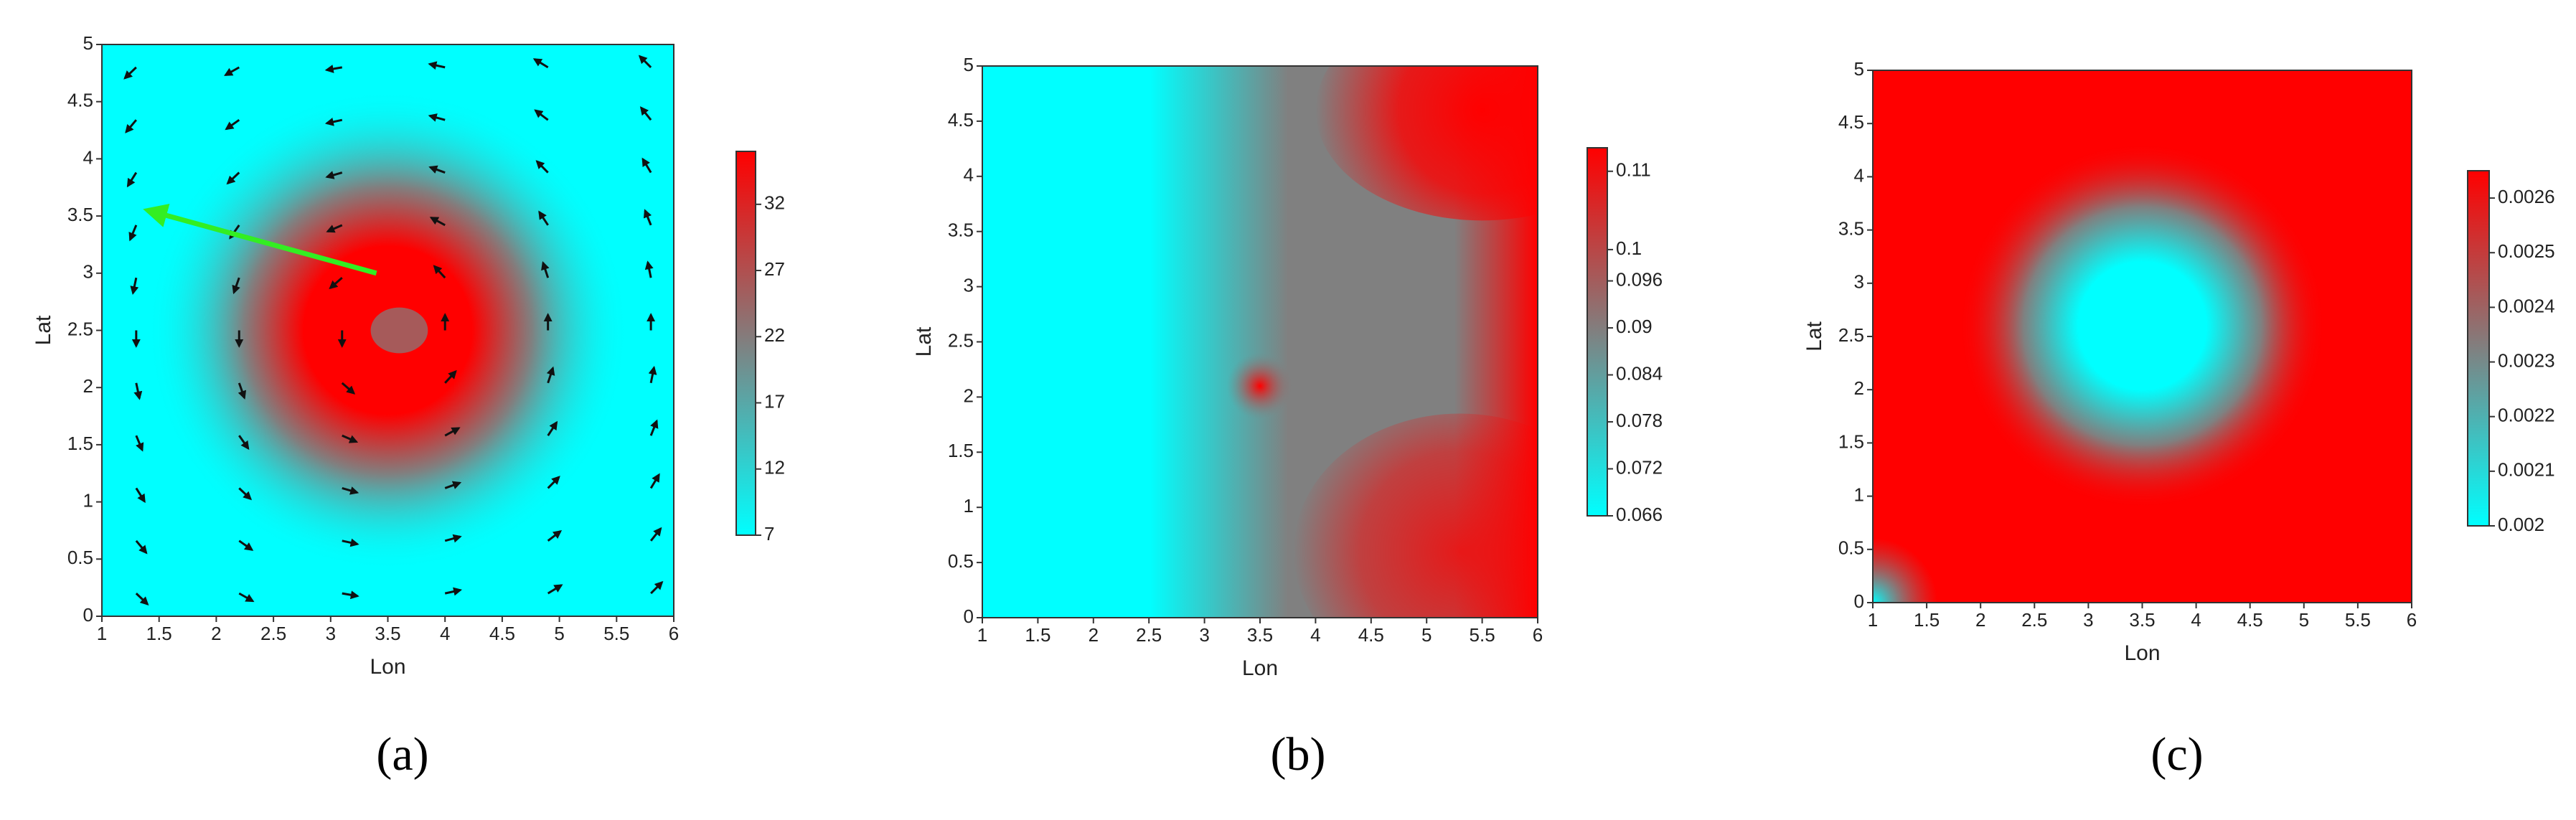  Describe the element at coordinates (402, 754) in the screenshot. I see `panel-label: (a)` at that location.